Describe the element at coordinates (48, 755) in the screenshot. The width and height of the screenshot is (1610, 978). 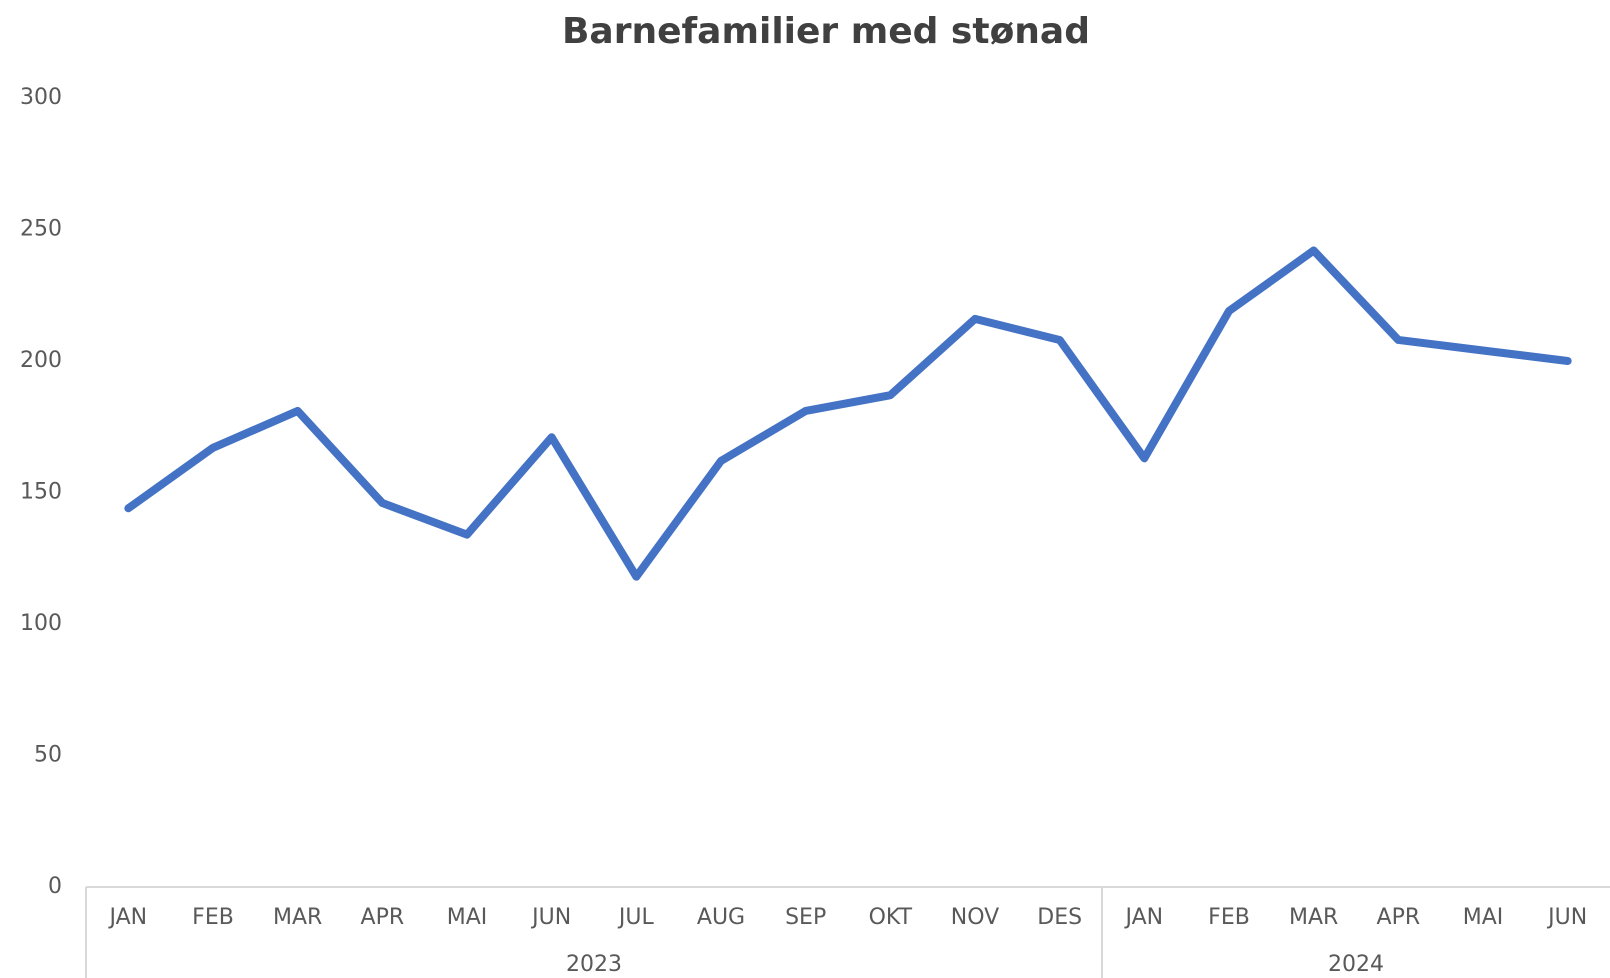
I see `y-tick-label: 50` at that location.